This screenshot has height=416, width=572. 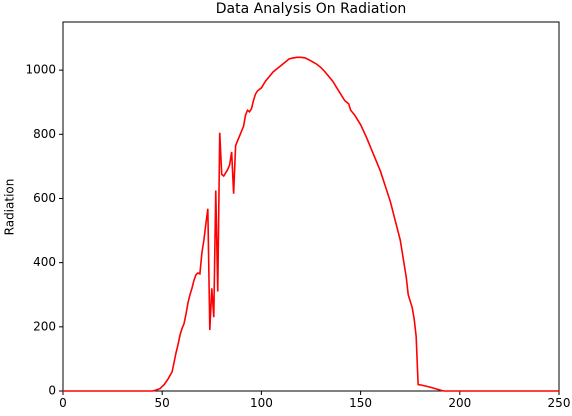 What do you see at coordinates (261, 403) in the screenshot?
I see `x-tick-label: 100` at bounding box center [261, 403].